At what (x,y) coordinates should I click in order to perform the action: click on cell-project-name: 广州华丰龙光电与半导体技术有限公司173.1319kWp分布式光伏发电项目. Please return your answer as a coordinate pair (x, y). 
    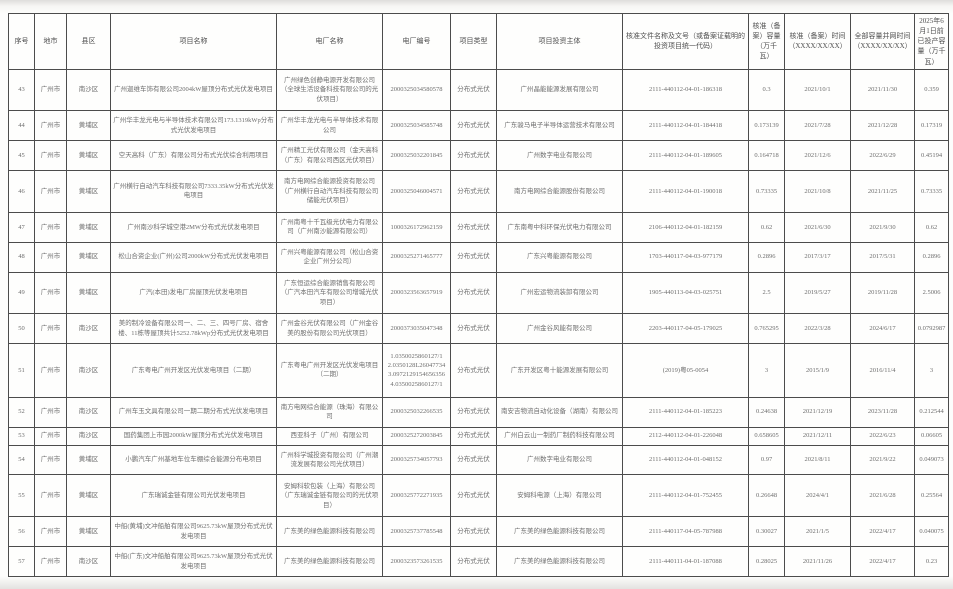
    Looking at the image, I should click on (193, 126).